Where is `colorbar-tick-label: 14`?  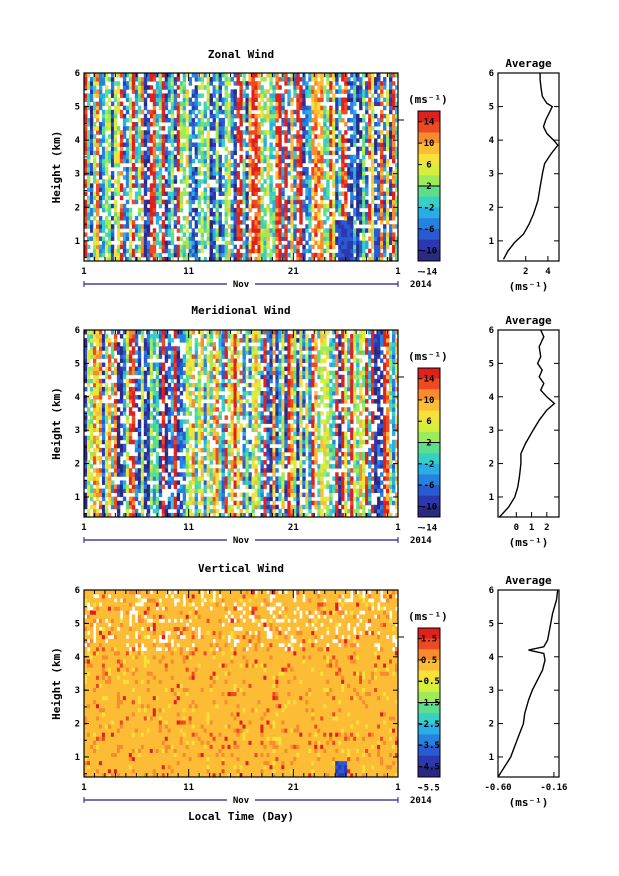 colorbar-tick-label: 14 is located at coordinates (429, 123).